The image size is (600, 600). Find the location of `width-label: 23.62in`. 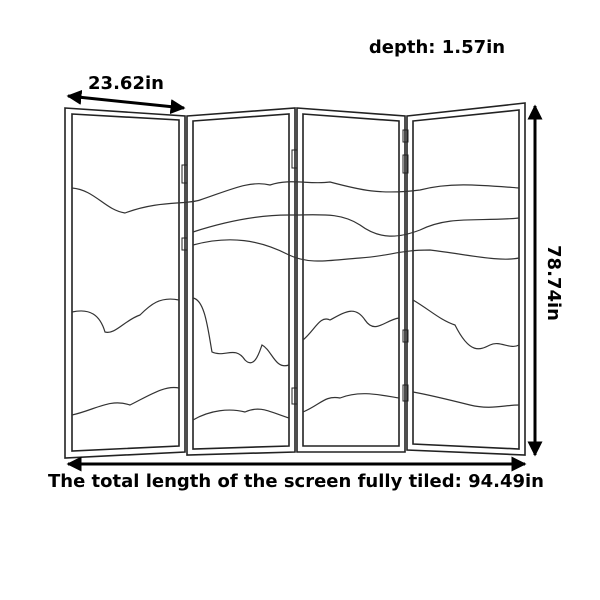

width-label: 23.62in is located at coordinates (126, 83).